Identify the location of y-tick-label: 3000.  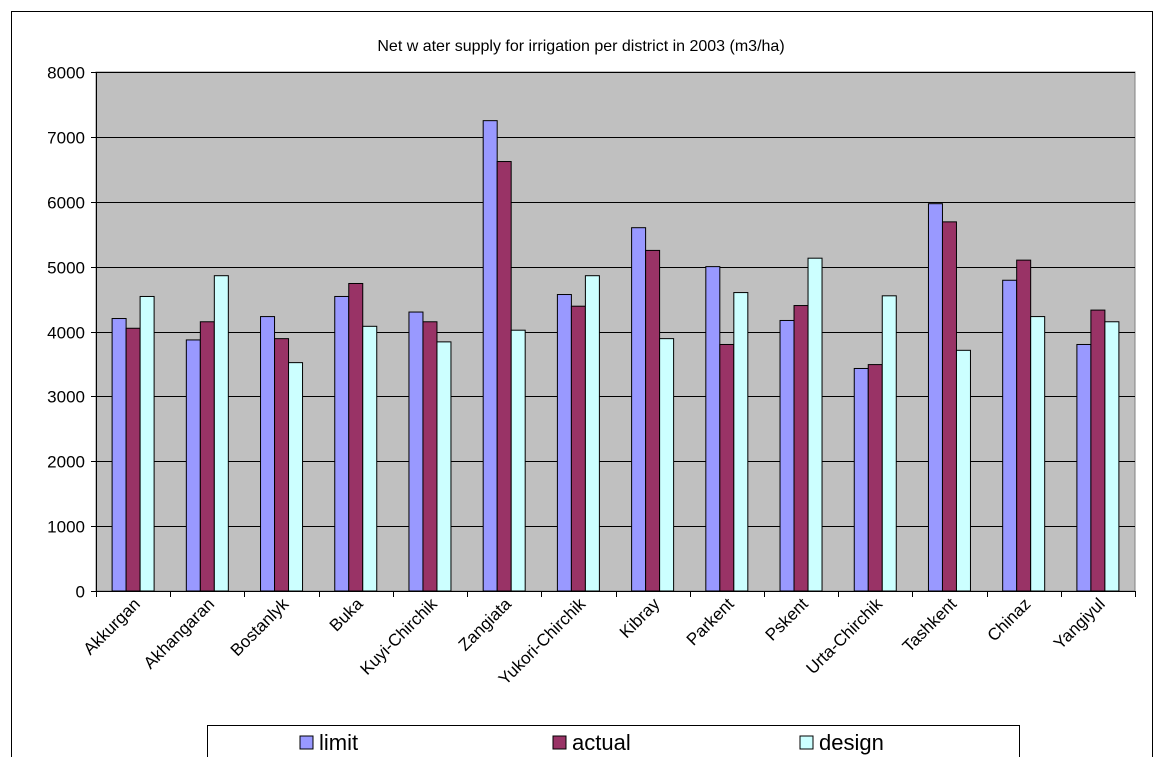
(66, 397).